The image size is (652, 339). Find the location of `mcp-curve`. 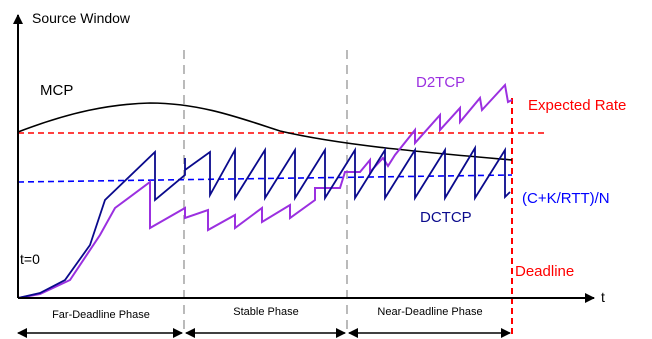

mcp-curve is located at coordinates (265, 131).